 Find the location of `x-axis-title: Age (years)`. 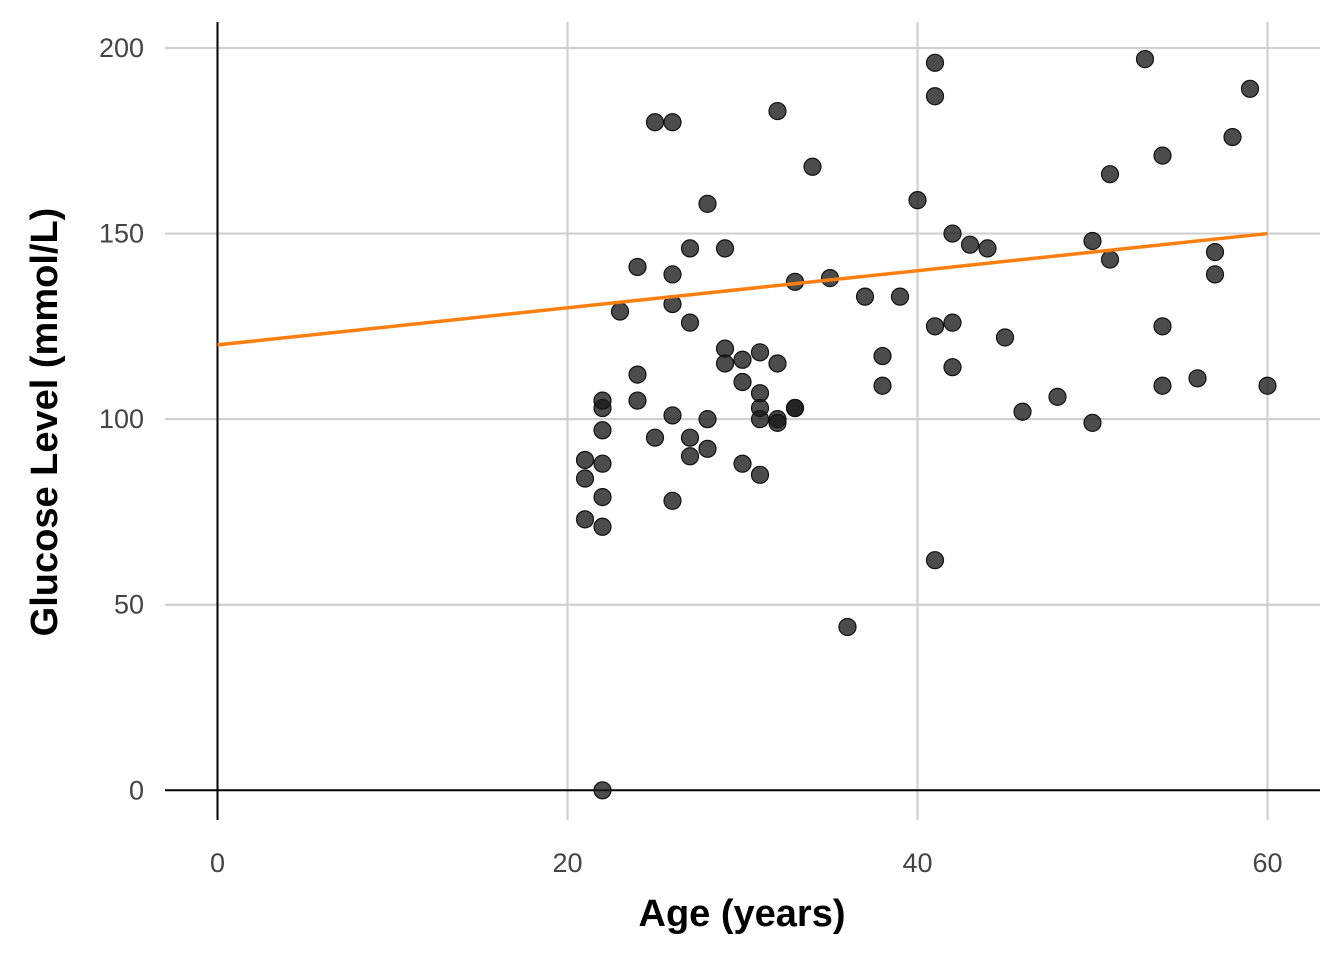

x-axis-title: Age (years) is located at coordinates (742, 914).